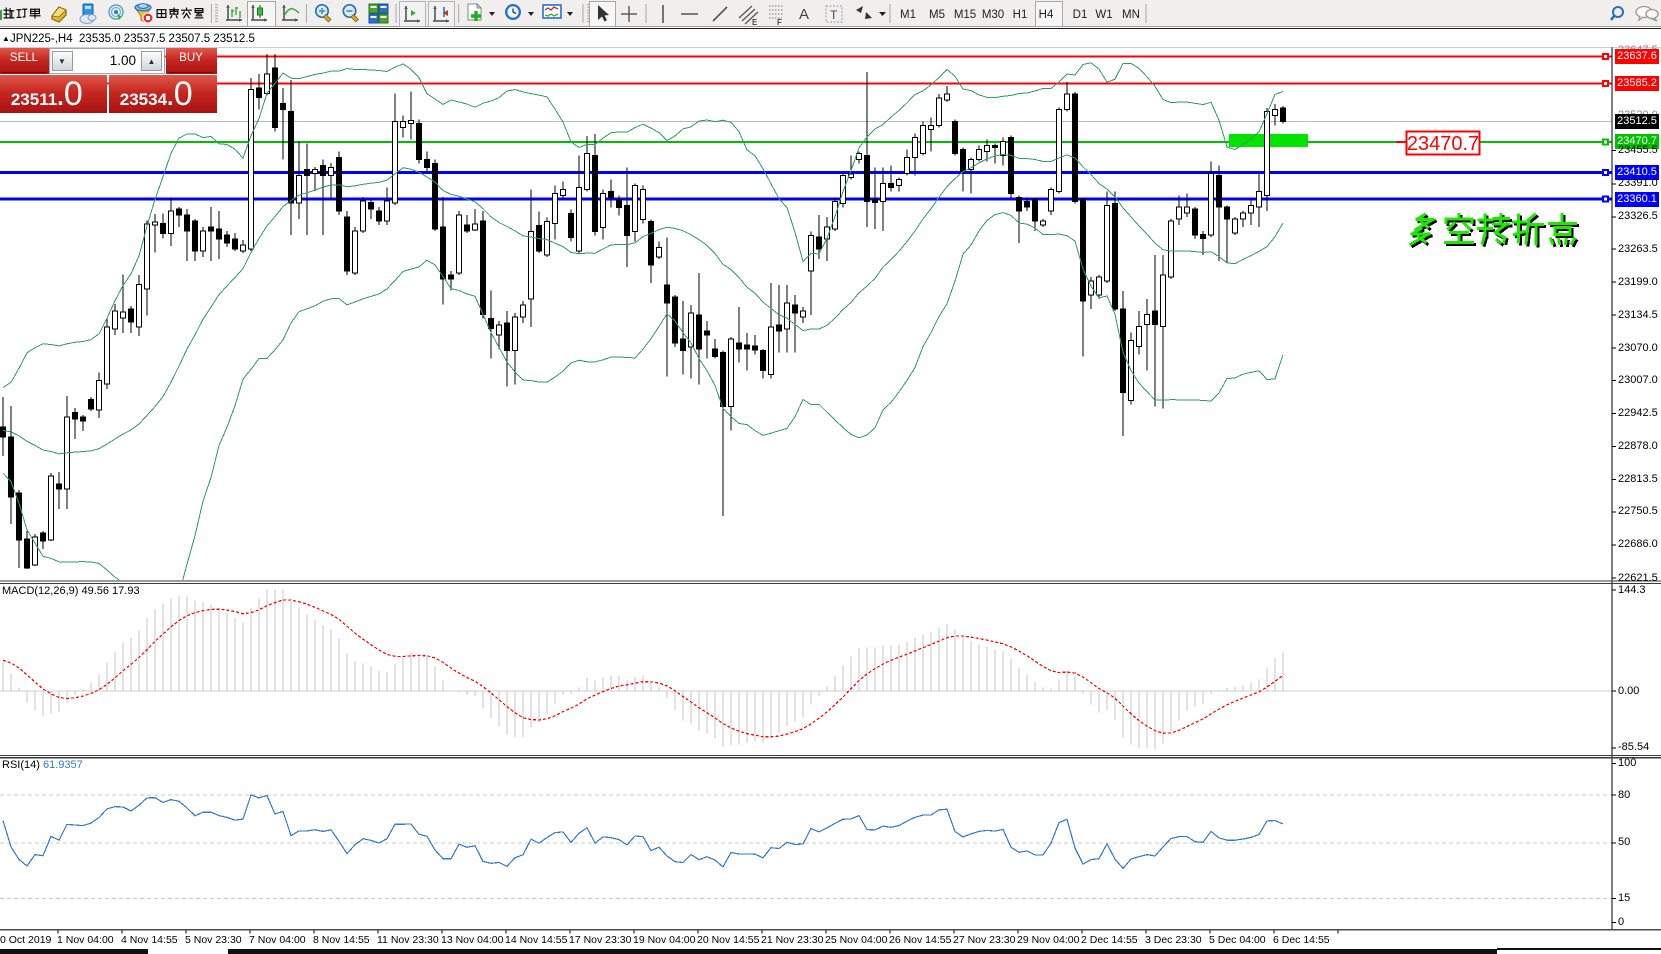  What do you see at coordinates (834, 15) in the screenshot?
I see `svg-text: T` at bounding box center [834, 15].